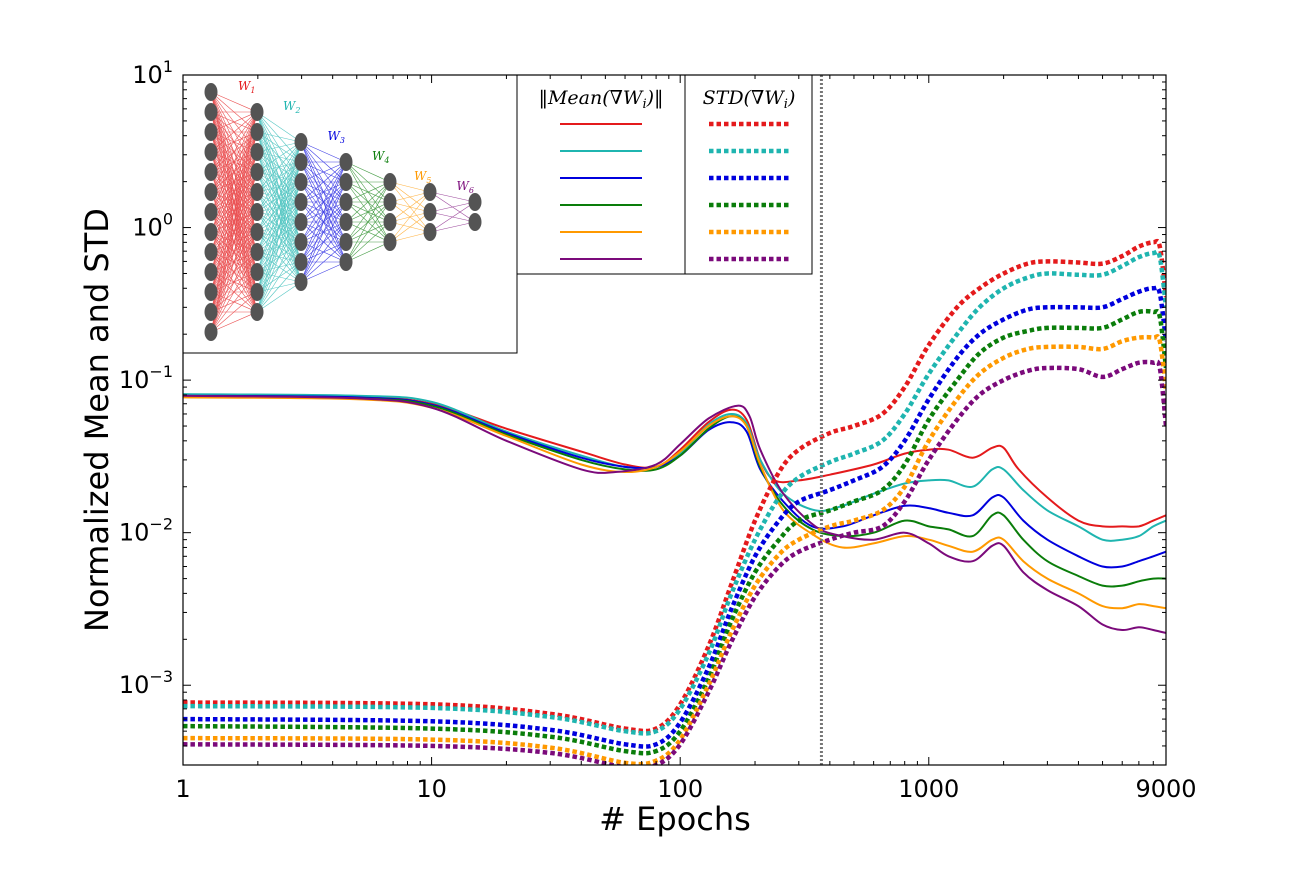 This screenshot has height=882, width=1292. Describe the element at coordinates (146, 531) in the screenshot. I see `y-tick-label: 10⁻²` at that location.